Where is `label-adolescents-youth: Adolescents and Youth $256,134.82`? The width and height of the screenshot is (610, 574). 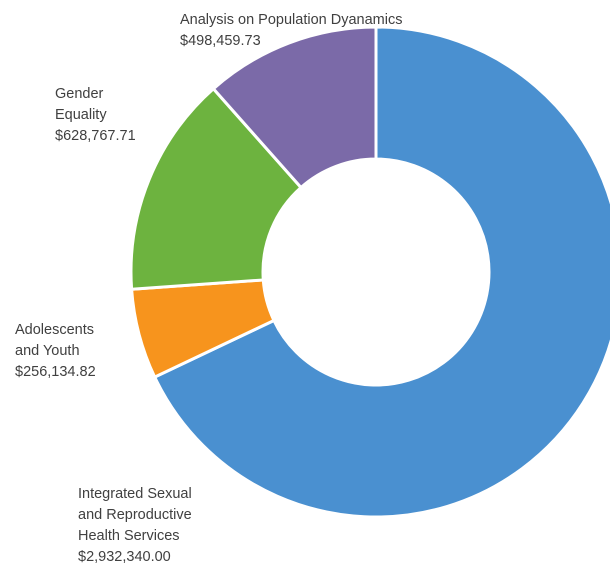
label-adolescents-youth: Adolescents and Youth $256,134.82 is located at coordinates (55, 351).